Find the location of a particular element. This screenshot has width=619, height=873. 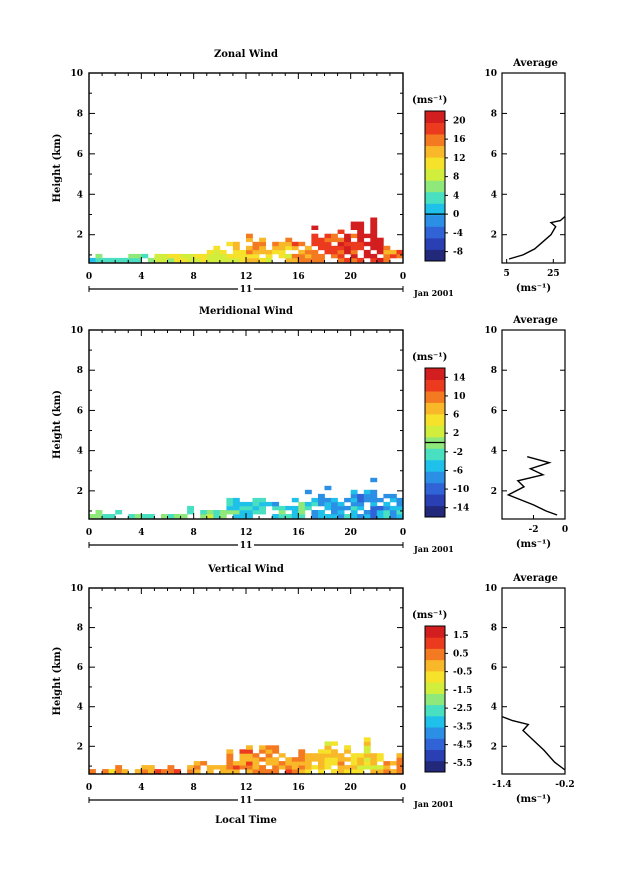

day-label: 11 is located at coordinates (246, 290).